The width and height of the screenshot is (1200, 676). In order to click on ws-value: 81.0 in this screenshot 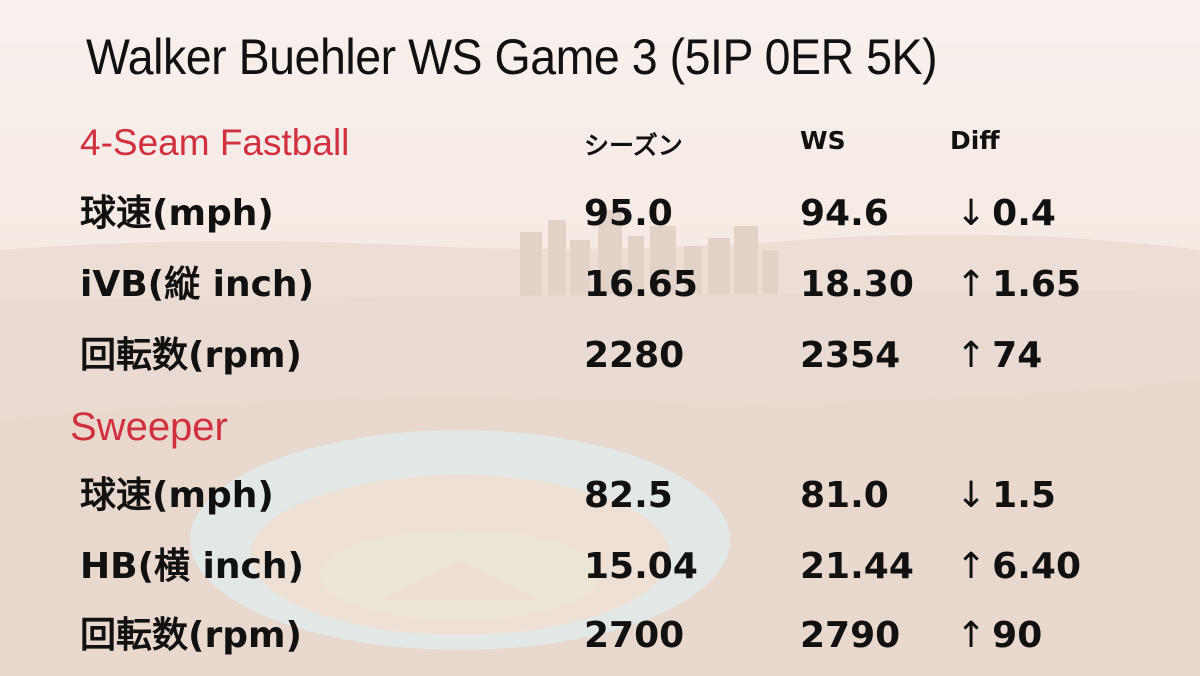, I will do `click(844, 495)`.